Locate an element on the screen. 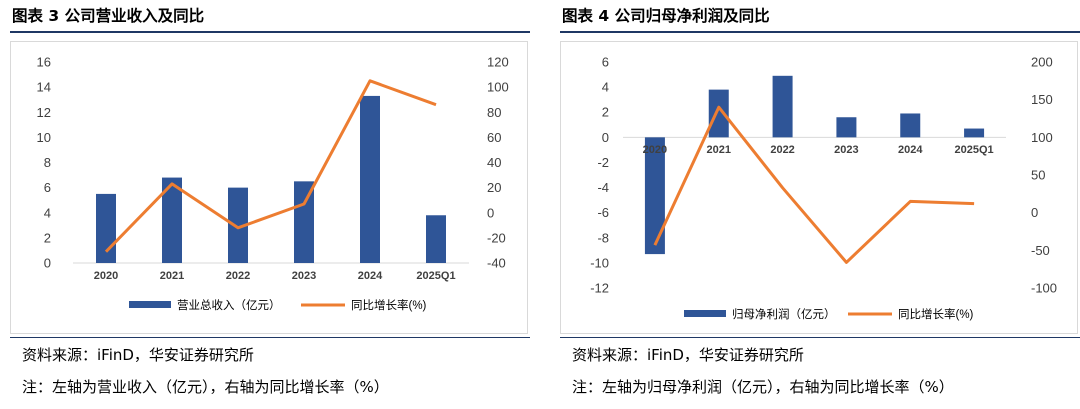  right-axis-tick-label: 40 is located at coordinates (494, 162).